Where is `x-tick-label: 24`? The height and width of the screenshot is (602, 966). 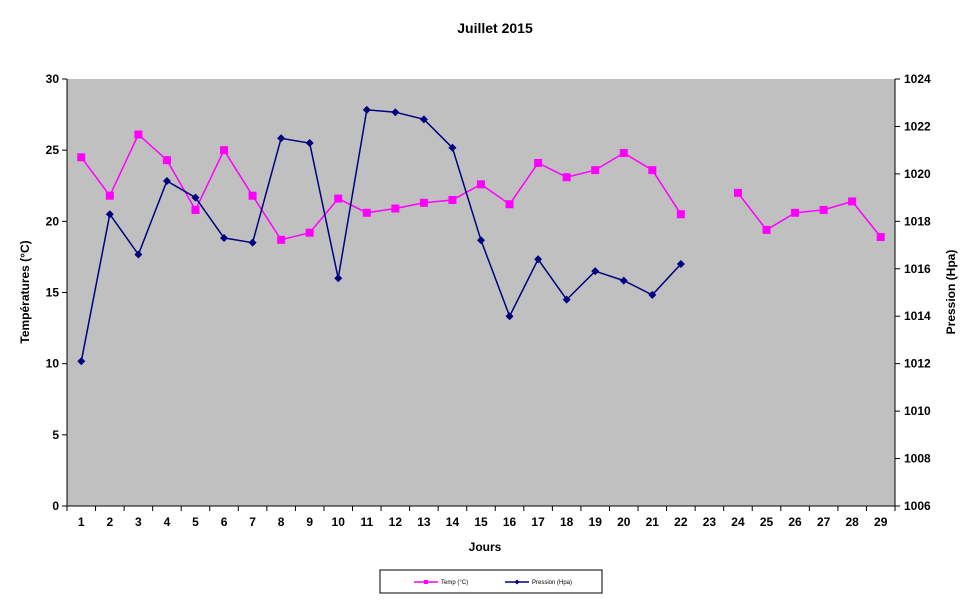 x-tick-label: 24 is located at coordinates (738, 522).